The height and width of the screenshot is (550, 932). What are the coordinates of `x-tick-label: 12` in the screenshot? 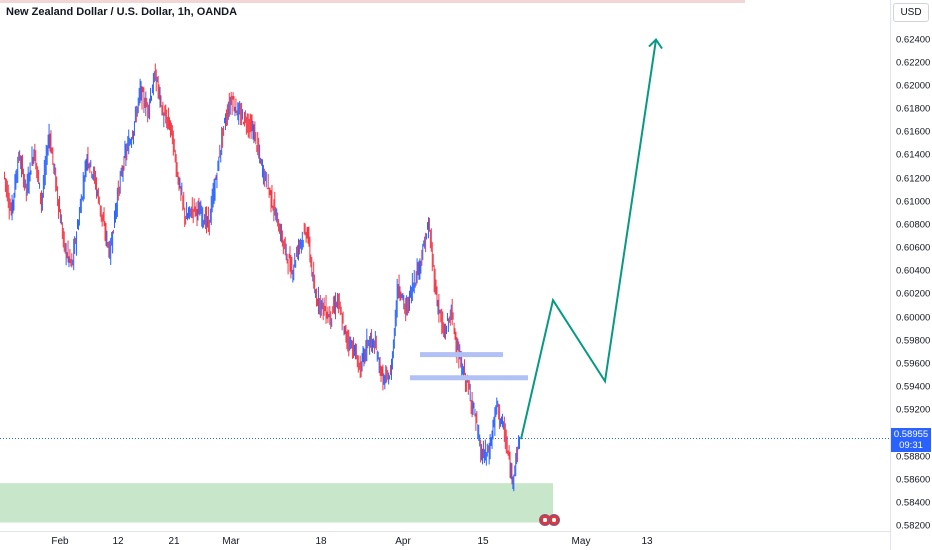 It's located at (118, 541).